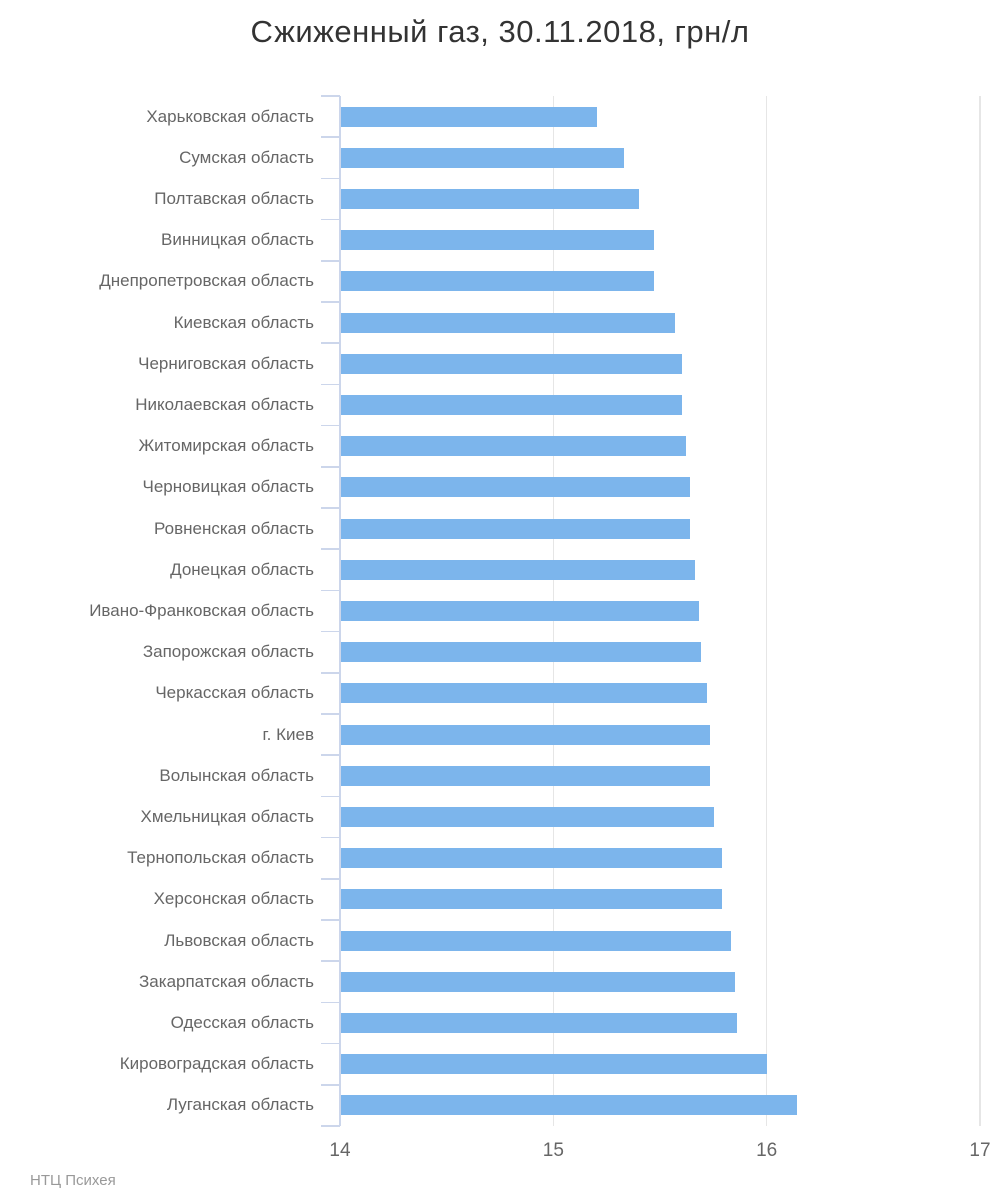 This screenshot has width=1000, height=1200. What do you see at coordinates (511, 405) in the screenshot?
I see `bar-Николаевская область` at bounding box center [511, 405].